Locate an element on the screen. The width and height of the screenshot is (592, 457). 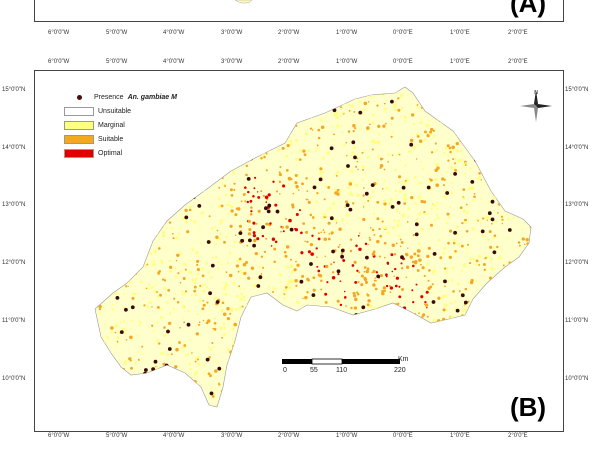
panel-b-top-lon-label: 2°0'0"W is located at coordinates (289, 62).